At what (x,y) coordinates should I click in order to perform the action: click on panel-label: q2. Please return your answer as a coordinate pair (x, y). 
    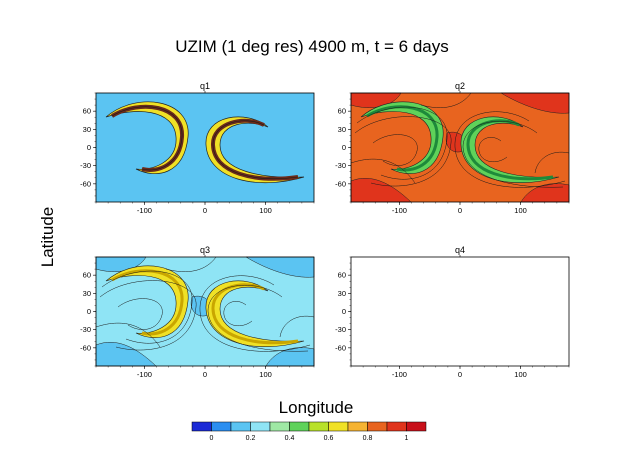
    Looking at the image, I should click on (460, 86).